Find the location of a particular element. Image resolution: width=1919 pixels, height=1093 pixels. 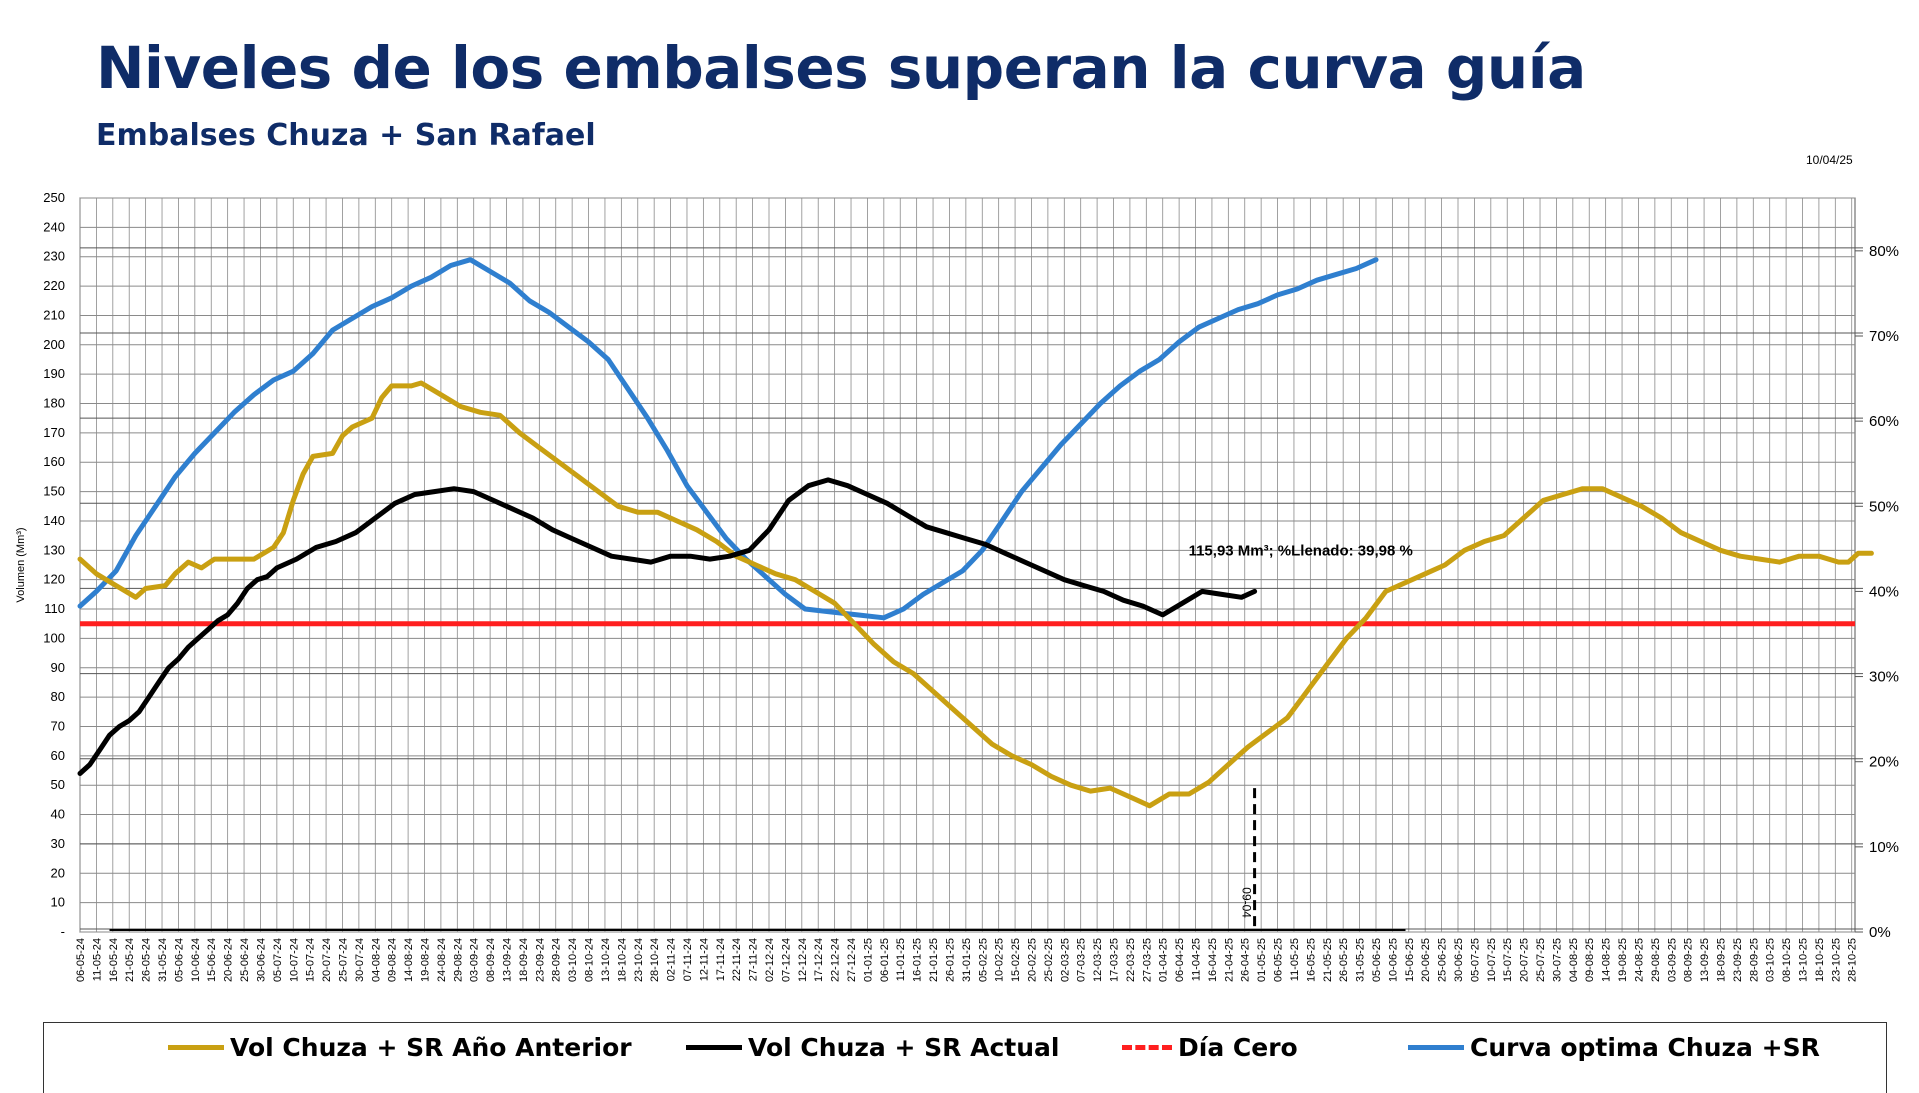

x-tick-label: 17-12-24 is located at coordinates (819, 960).